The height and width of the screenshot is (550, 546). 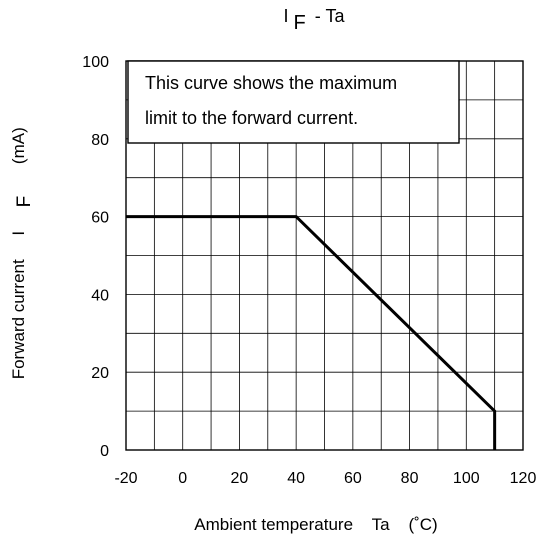 I want to click on y-tick-label: 40, so click(x=100, y=295).